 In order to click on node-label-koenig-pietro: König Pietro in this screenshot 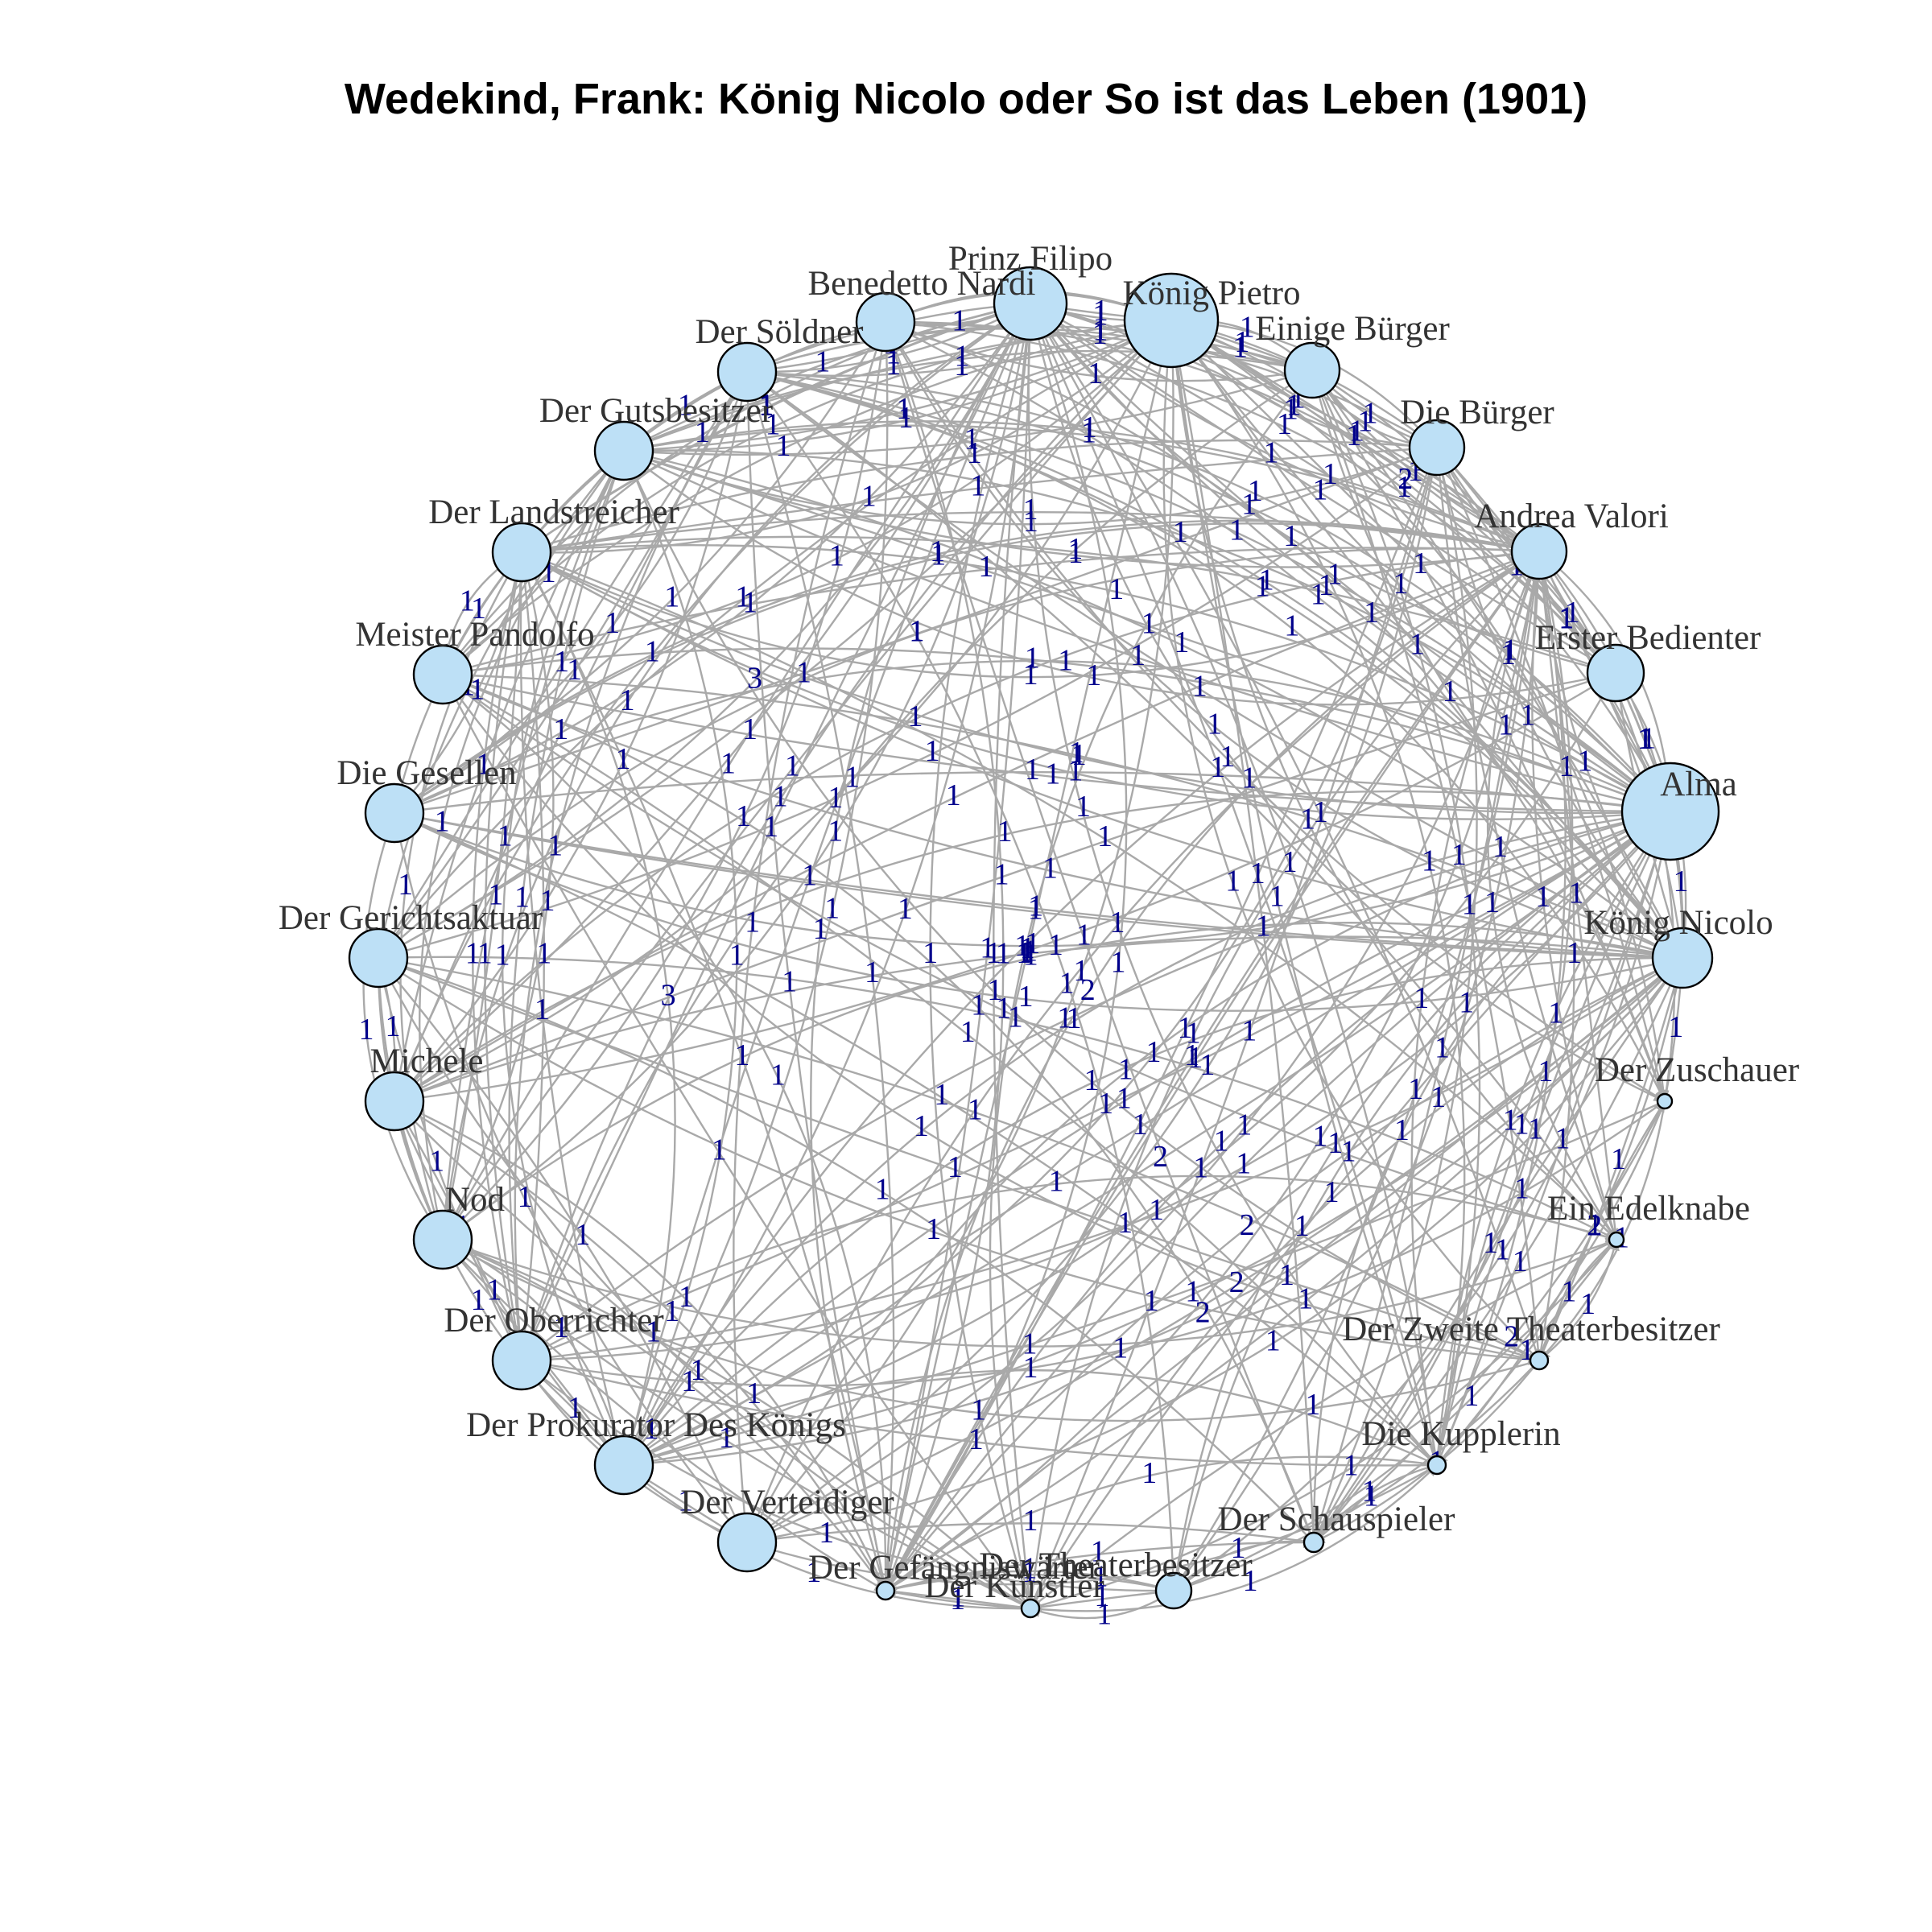, I will do `click(1212, 293)`.